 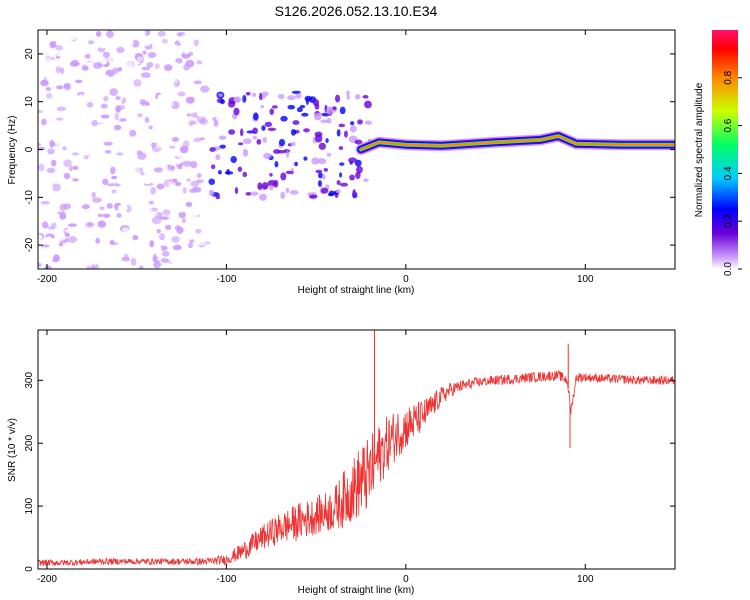 What do you see at coordinates (29, 149) in the screenshot?
I see `spectrogram-y-tick-label: 0` at bounding box center [29, 149].